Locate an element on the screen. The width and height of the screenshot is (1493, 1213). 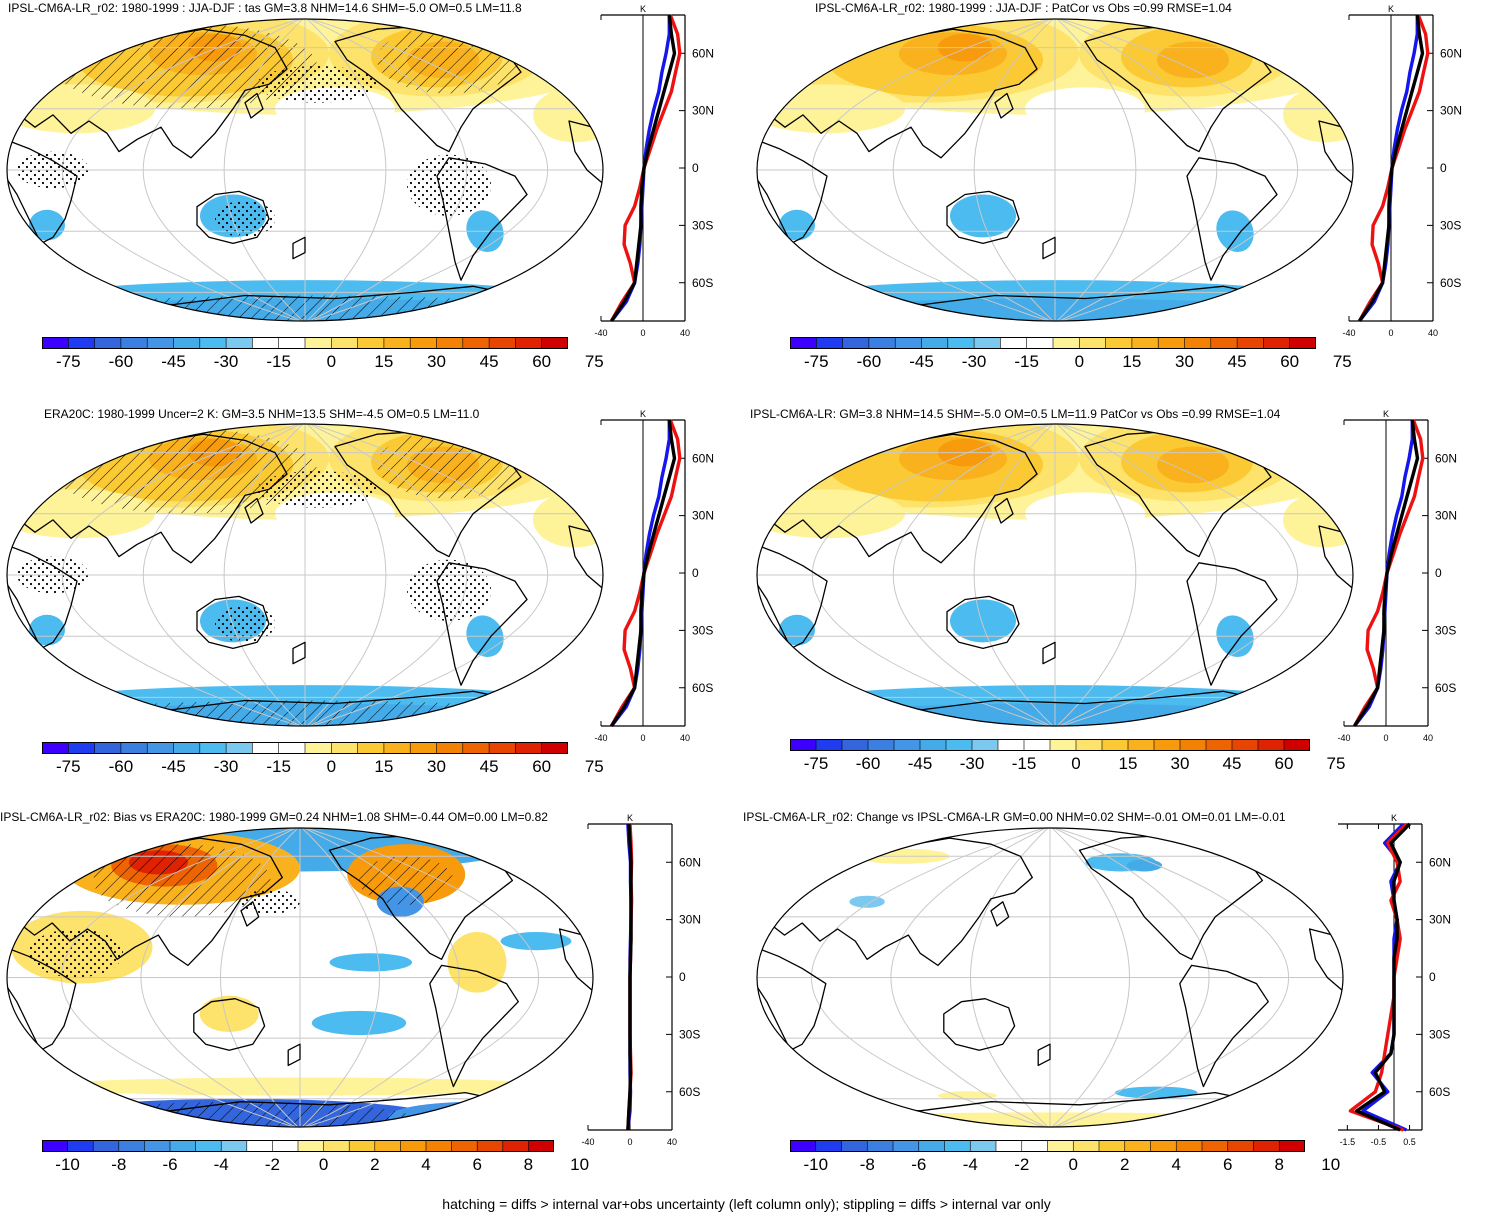
x-tick-label: 0.5 is located at coordinates (1409, 1142).